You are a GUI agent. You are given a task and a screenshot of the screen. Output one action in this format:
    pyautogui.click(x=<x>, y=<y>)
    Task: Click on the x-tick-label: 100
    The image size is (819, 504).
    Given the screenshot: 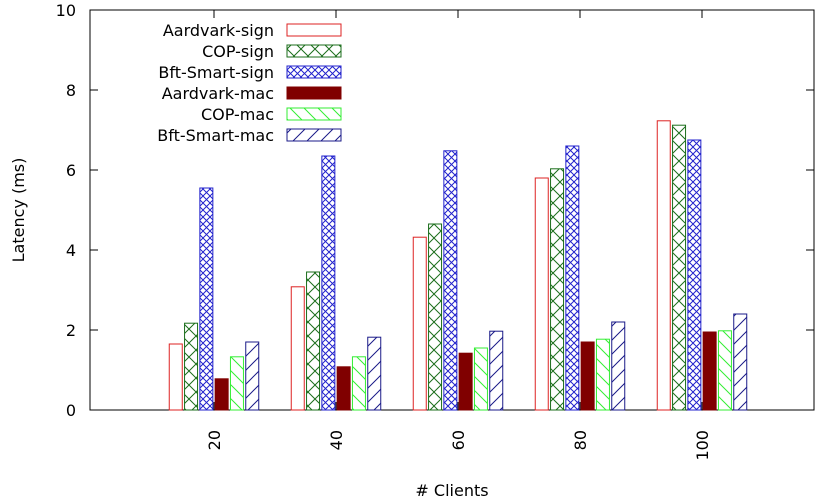 What is the action you would take?
    pyautogui.click(x=702, y=445)
    